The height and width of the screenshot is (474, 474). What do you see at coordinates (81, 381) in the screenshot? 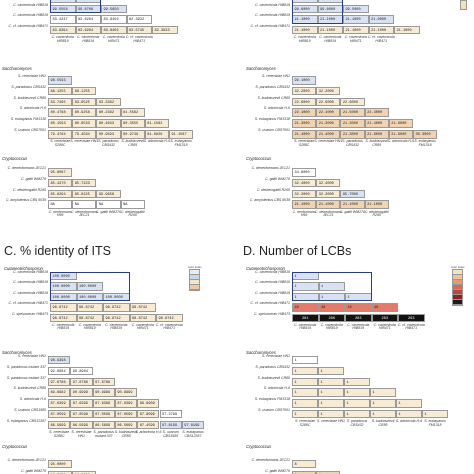
I see `matrix-cell: 97.6786` at bounding box center [81, 381].